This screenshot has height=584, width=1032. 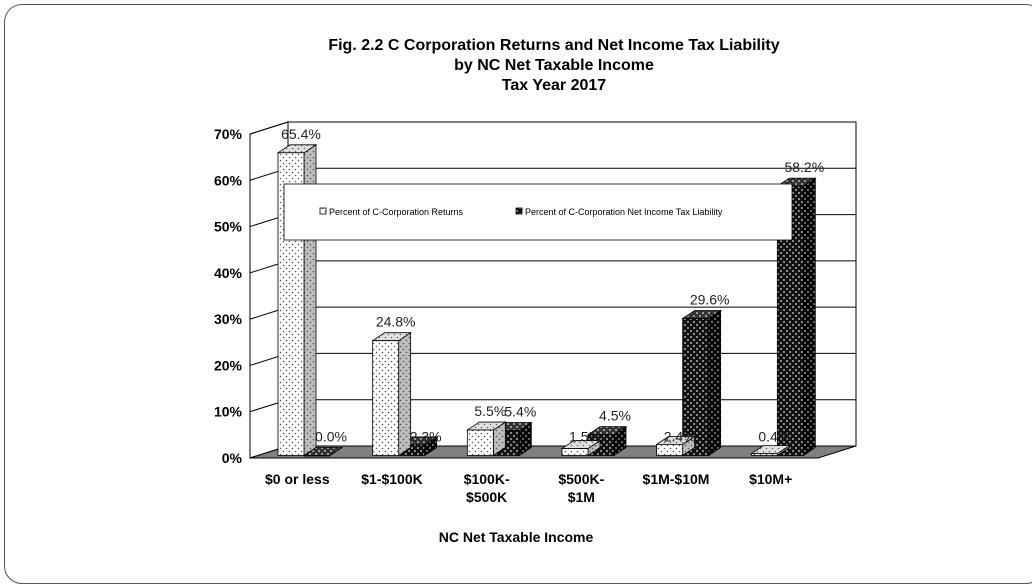 I want to click on x-tick-label: $100K-, so click(x=487, y=479).